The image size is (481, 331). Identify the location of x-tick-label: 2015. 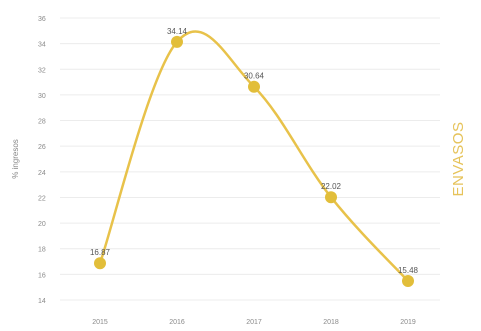
(100, 322).